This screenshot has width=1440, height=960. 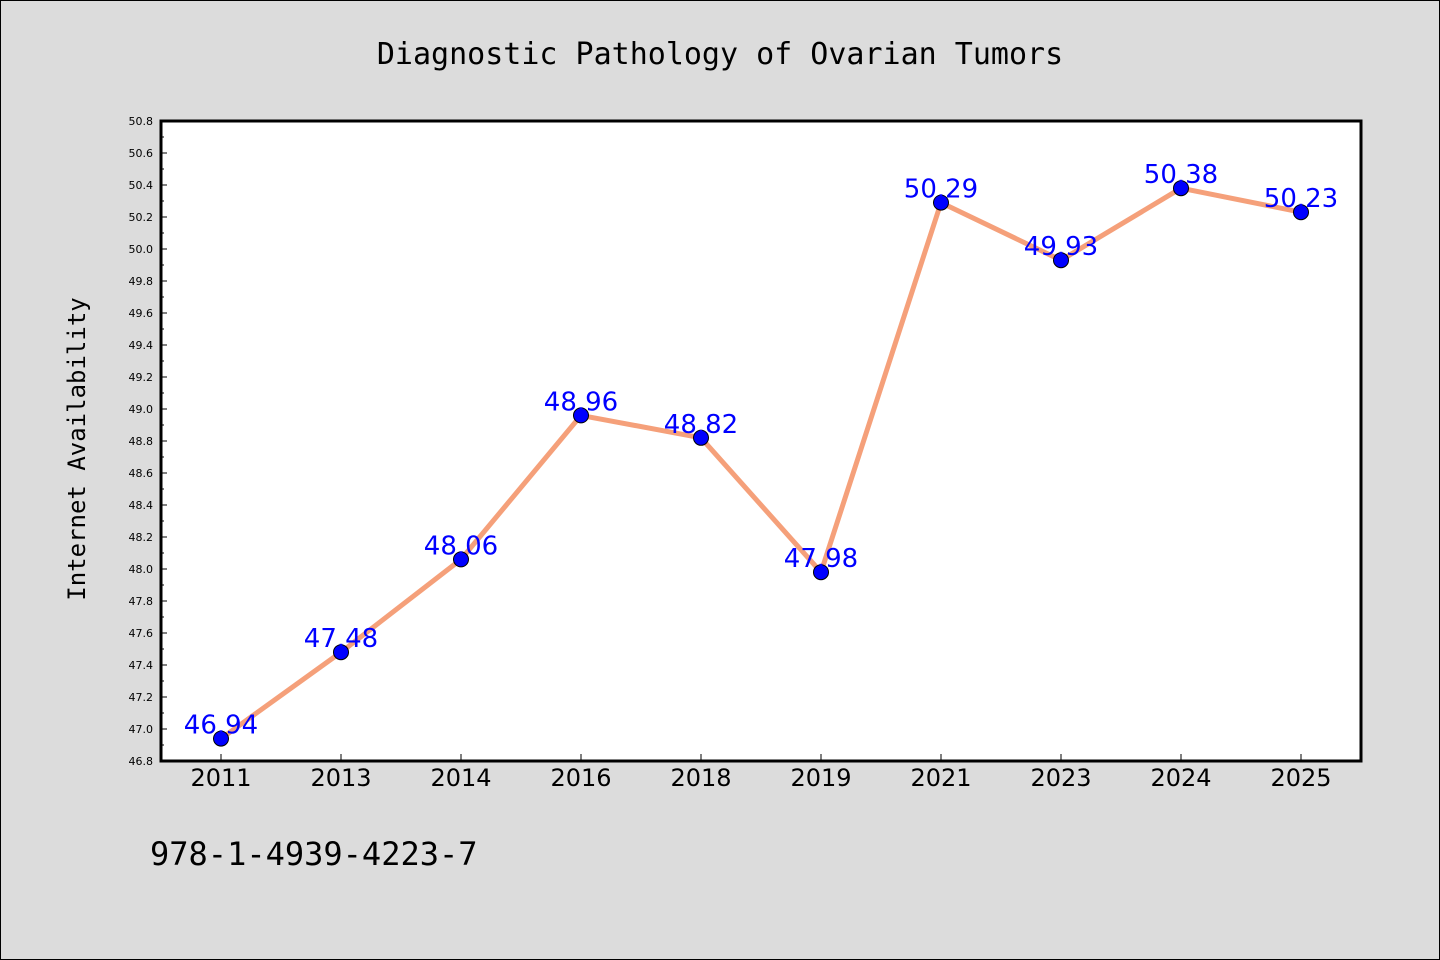 What do you see at coordinates (761, 773) in the screenshot?
I see `x-axis-ticks: 2011 2013 2014 2016 2018 2019 2021 2023 2024 2025` at bounding box center [761, 773].